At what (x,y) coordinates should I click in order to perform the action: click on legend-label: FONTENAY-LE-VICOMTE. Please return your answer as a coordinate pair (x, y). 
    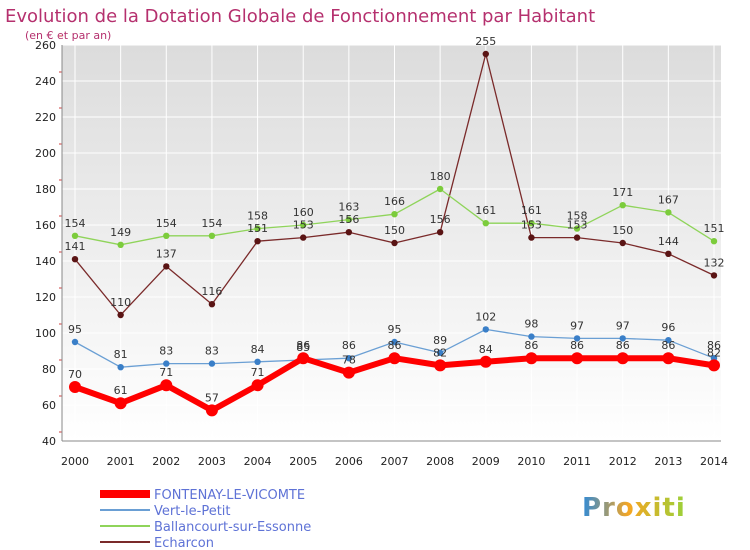
    Looking at the image, I should click on (229, 495).